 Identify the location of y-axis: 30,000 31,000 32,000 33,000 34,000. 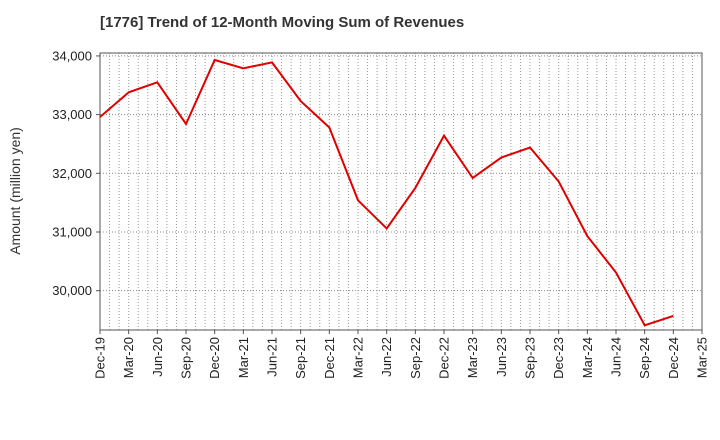
(76, 173).